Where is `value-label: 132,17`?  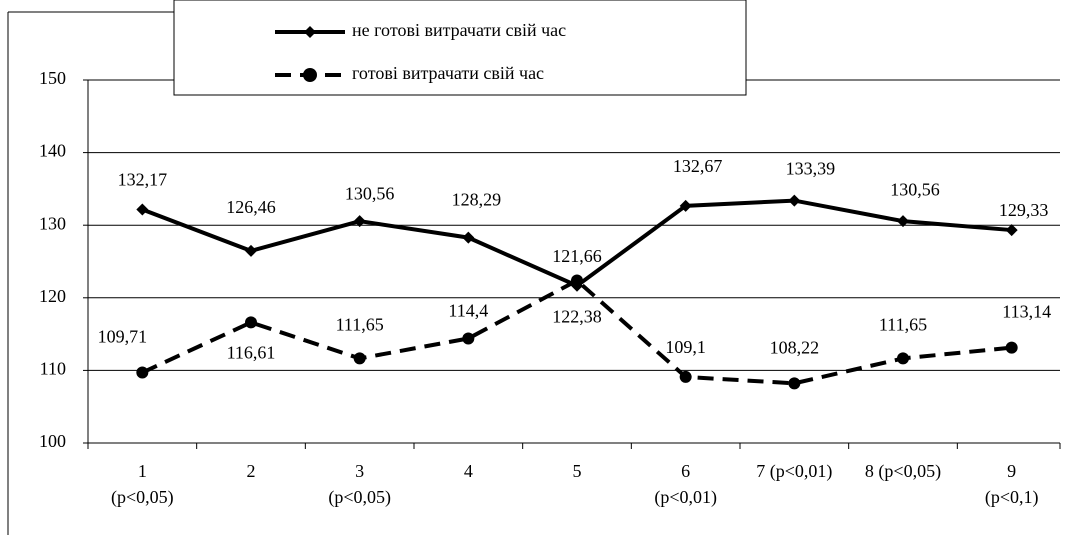 value-label: 132,17 is located at coordinates (143, 180).